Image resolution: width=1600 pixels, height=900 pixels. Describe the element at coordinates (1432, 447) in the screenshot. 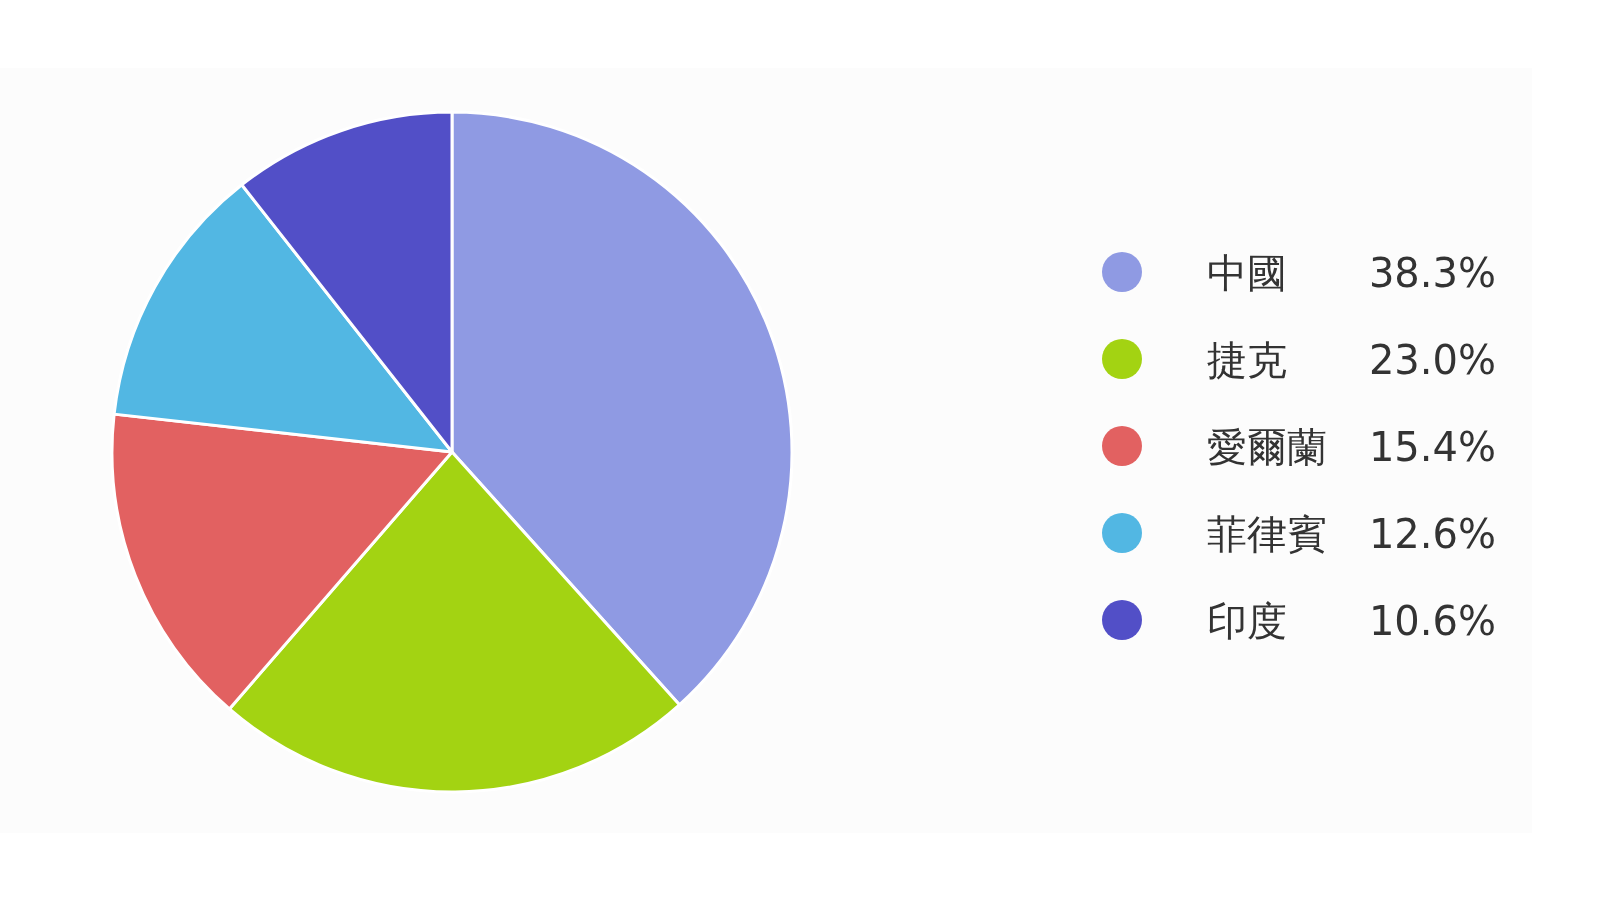

I see `data-label: 15.4%` at that location.